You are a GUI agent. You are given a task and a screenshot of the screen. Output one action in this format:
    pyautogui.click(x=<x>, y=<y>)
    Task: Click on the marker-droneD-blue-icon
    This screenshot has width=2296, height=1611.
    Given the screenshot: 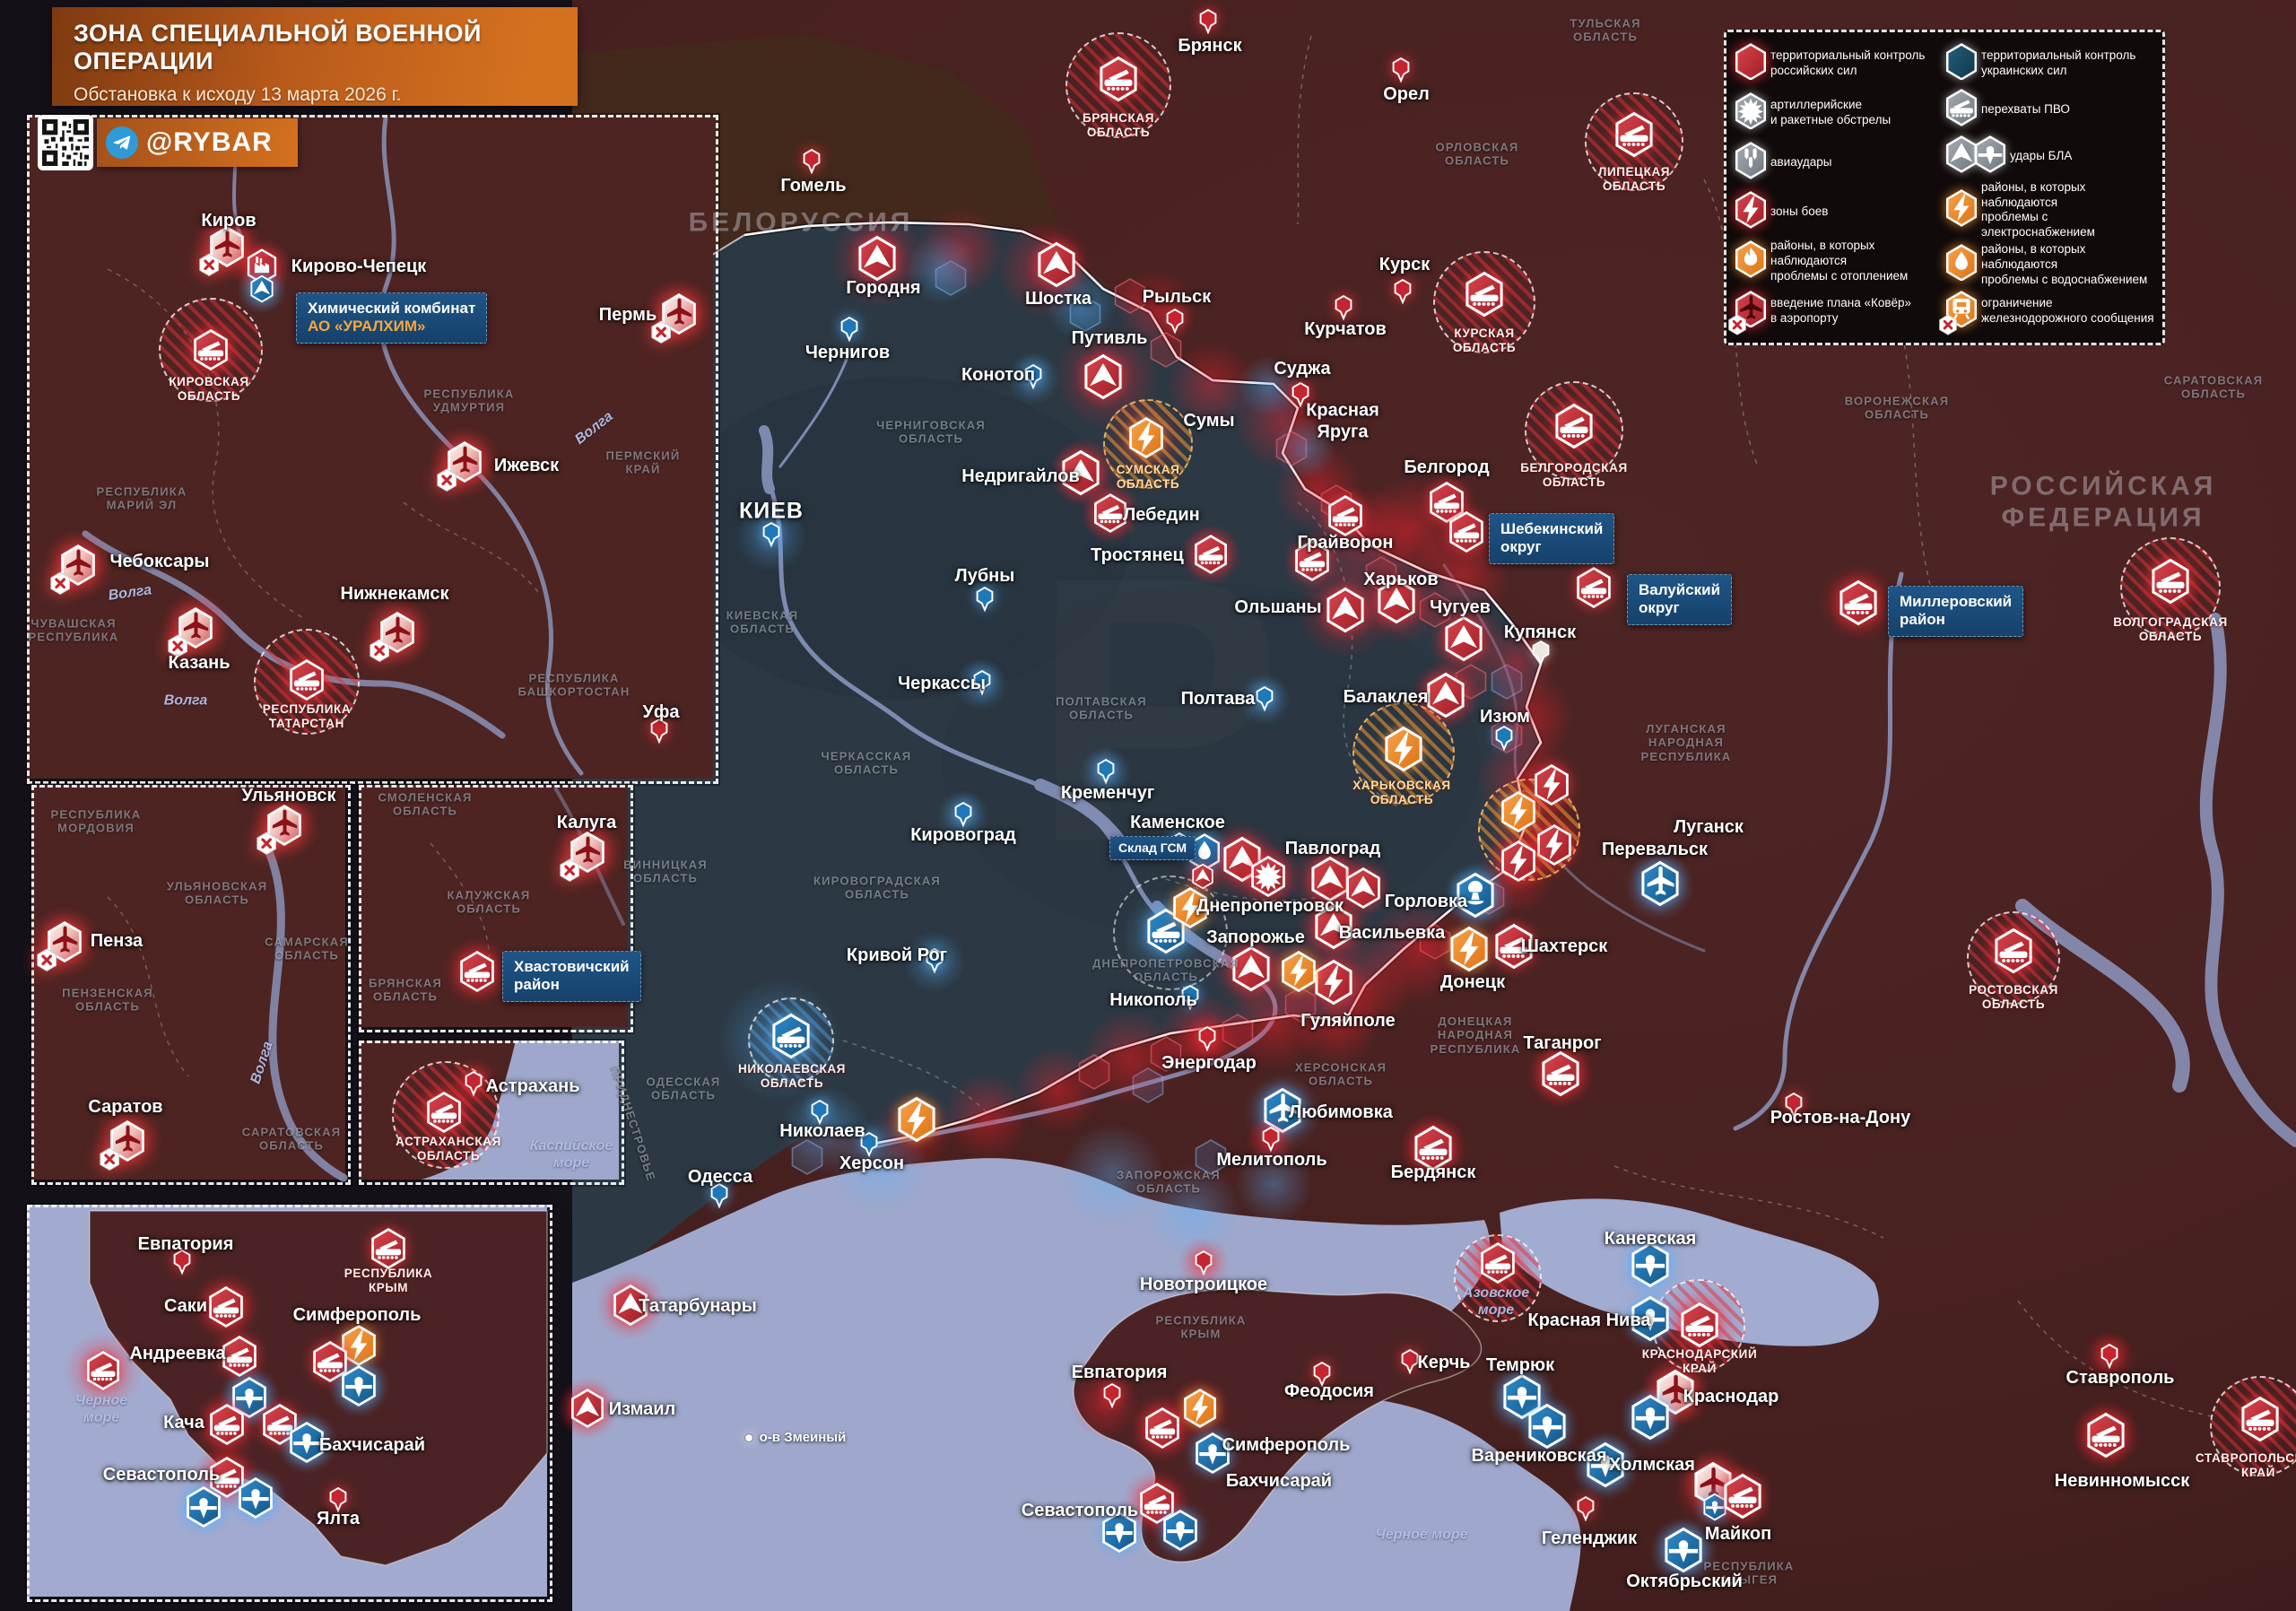 What is the action you would take?
    pyautogui.click(x=261, y=288)
    